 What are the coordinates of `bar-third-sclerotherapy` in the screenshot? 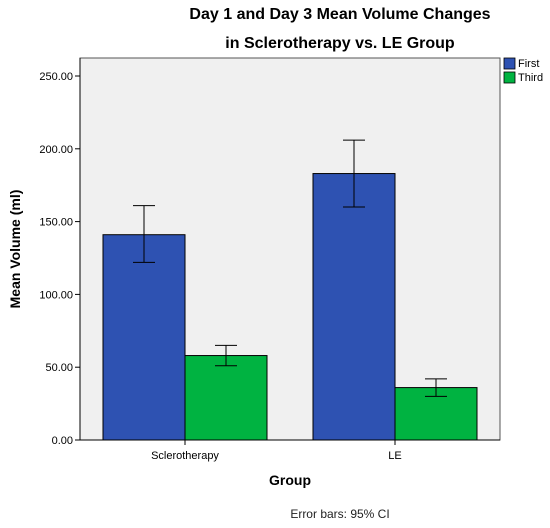 It's located at (226, 398).